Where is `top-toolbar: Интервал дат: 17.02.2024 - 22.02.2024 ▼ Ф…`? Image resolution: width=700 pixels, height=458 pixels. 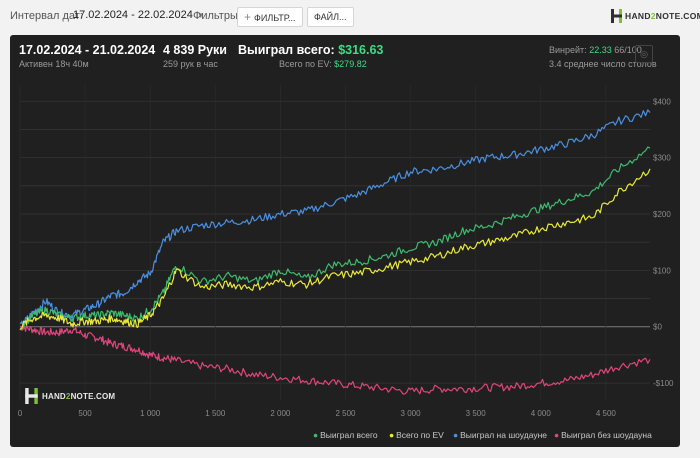 top-toolbar: Интервал дат: 17.02.2024 - 22.02.2024 ▼ Ф… is located at coordinates (350, 17).